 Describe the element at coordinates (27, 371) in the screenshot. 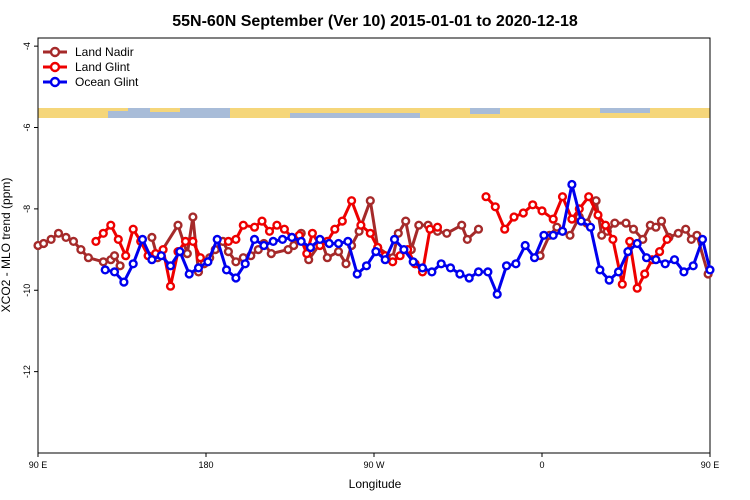

I see `y-tick-label: -12` at that location.